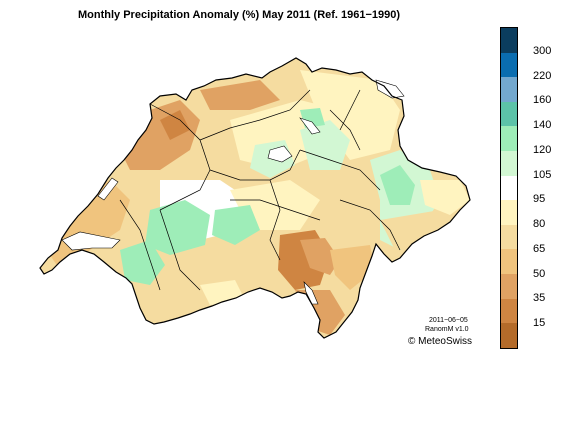 The width and height of the screenshot is (567, 440). What do you see at coordinates (280, 154) in the screenshot?
I see `lake-lucerne` at bounding box center [280, 154].